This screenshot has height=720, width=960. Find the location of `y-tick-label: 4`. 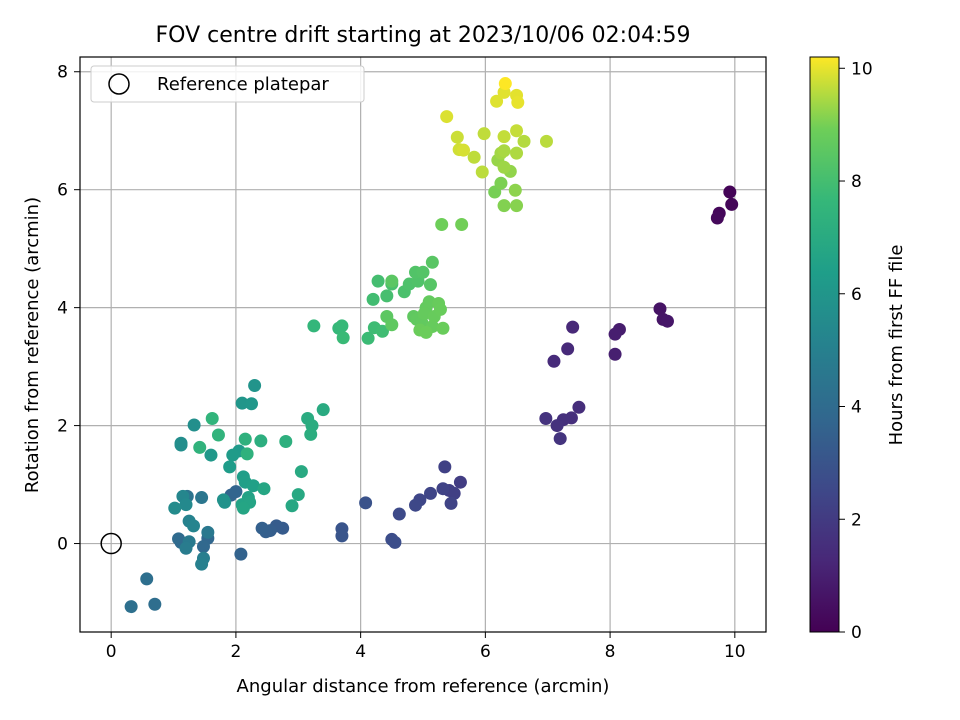

y-tick-label: 4 is located at coordinates (62, 309).